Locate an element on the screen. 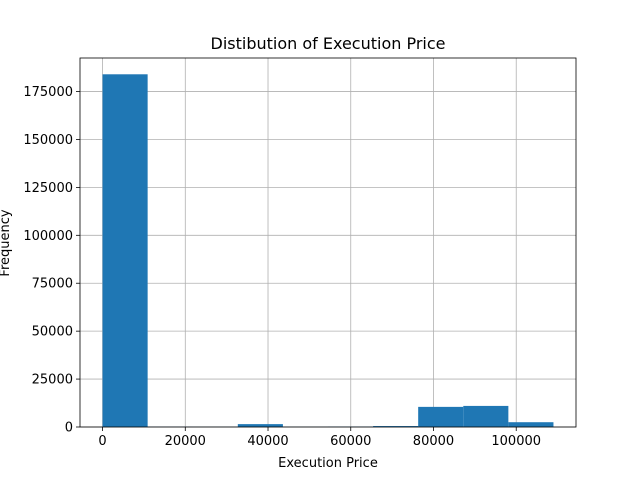 The image size is (640, 480). chart-title: Distibution of Execution Price is located at coordinates (328, 43).